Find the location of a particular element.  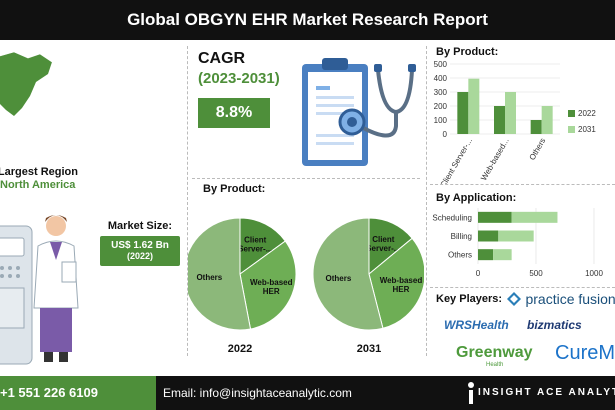

x-tick-label: 0 is located at coordinates (478, 273).